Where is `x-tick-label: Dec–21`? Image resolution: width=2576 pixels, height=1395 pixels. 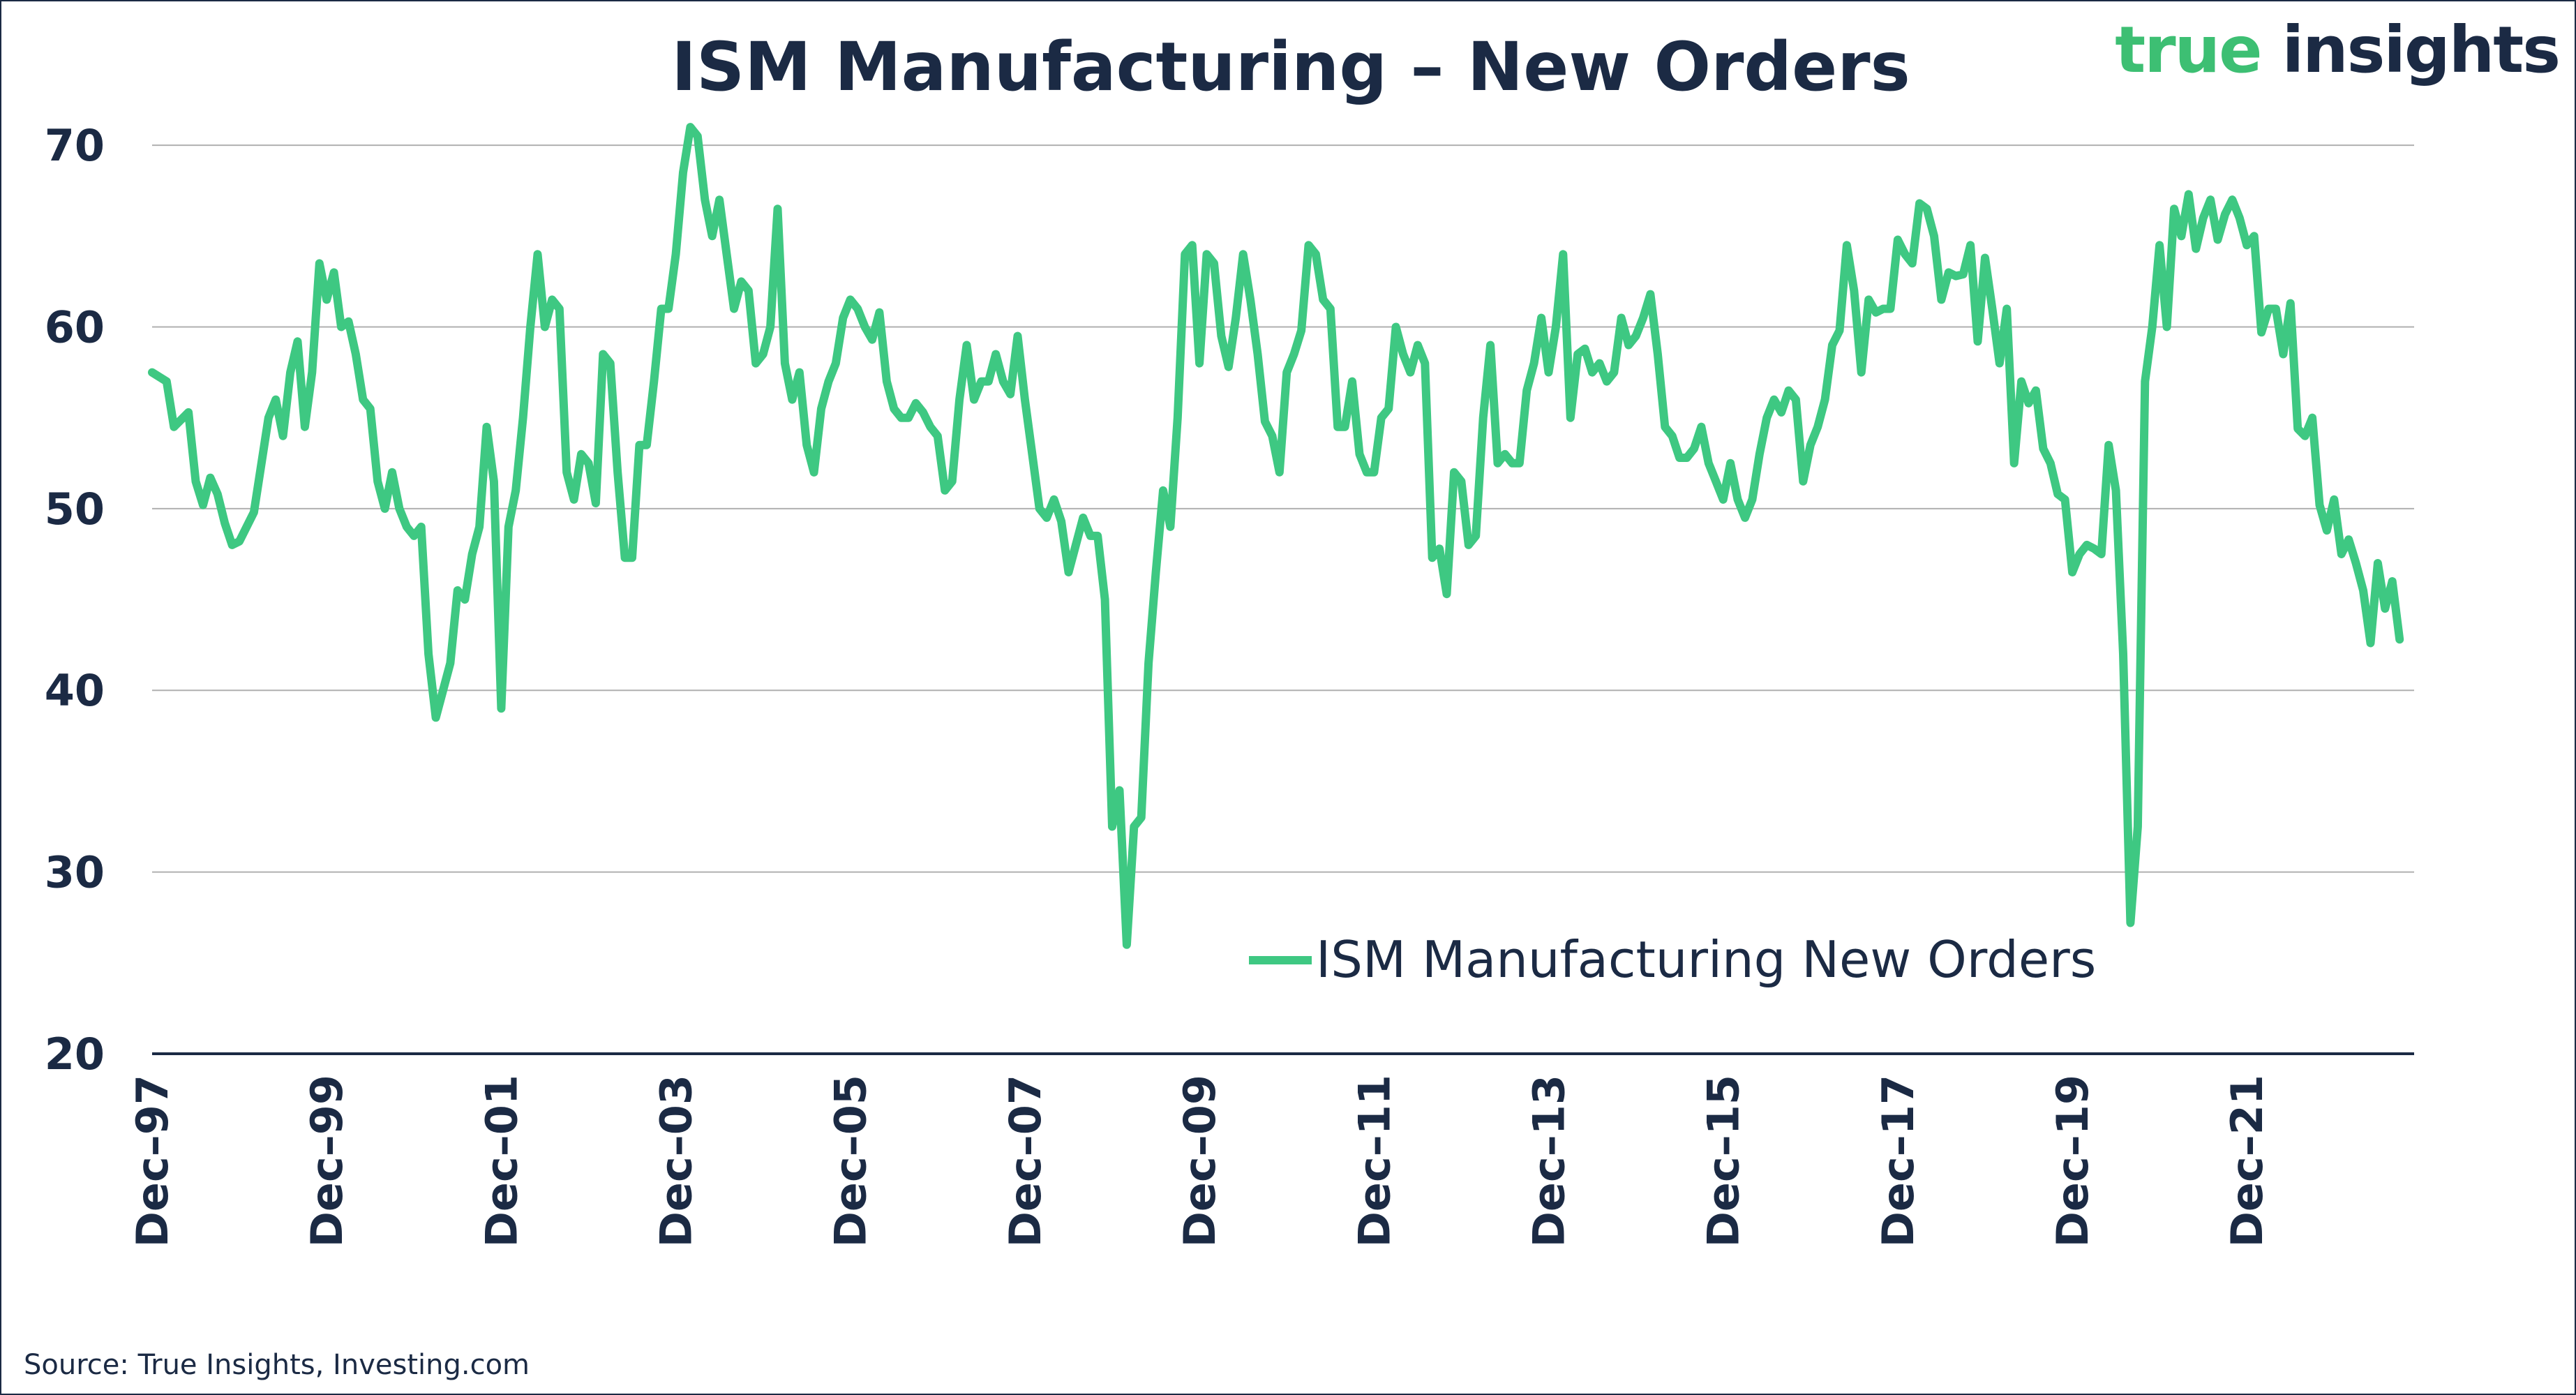 x-tick-label: Dec–21 is located at coordinates (2247, 1161).